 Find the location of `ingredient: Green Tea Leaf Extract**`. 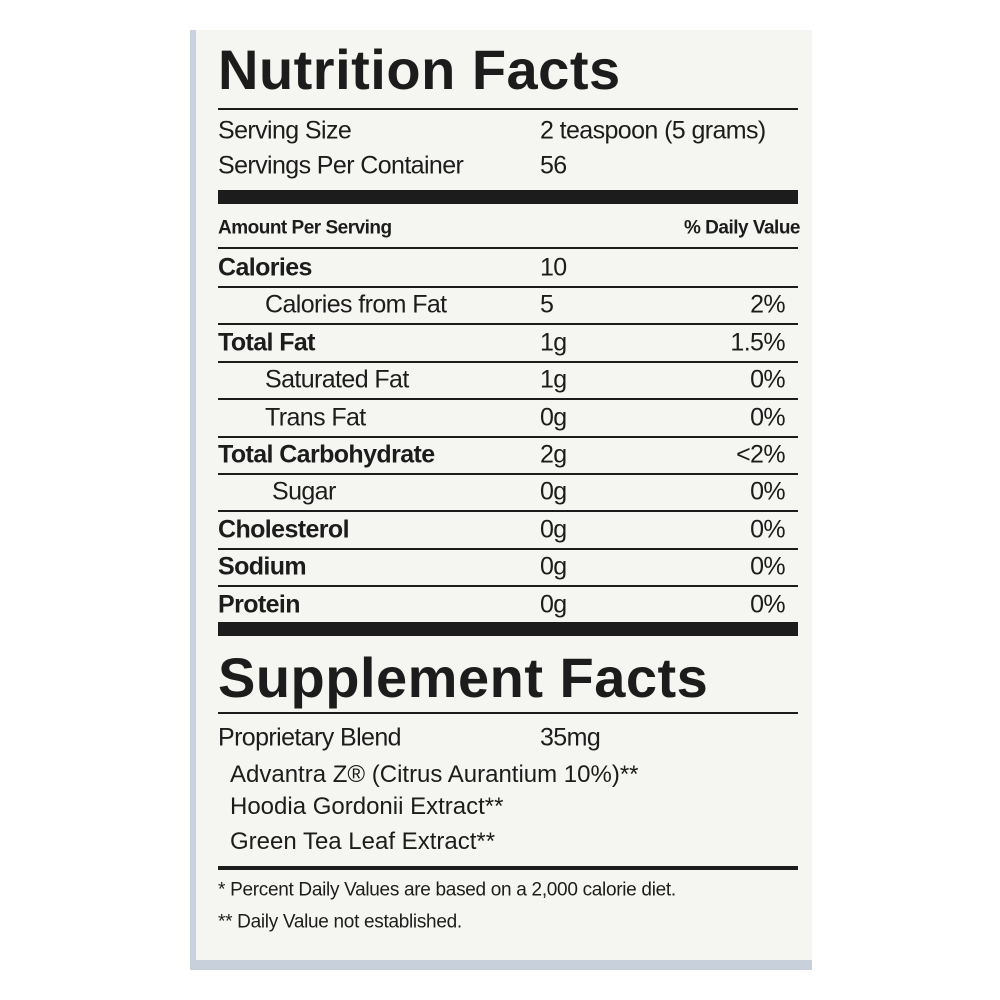

ingredient: Green Tea Leaf Extract** is located at coordinates (363, 841).